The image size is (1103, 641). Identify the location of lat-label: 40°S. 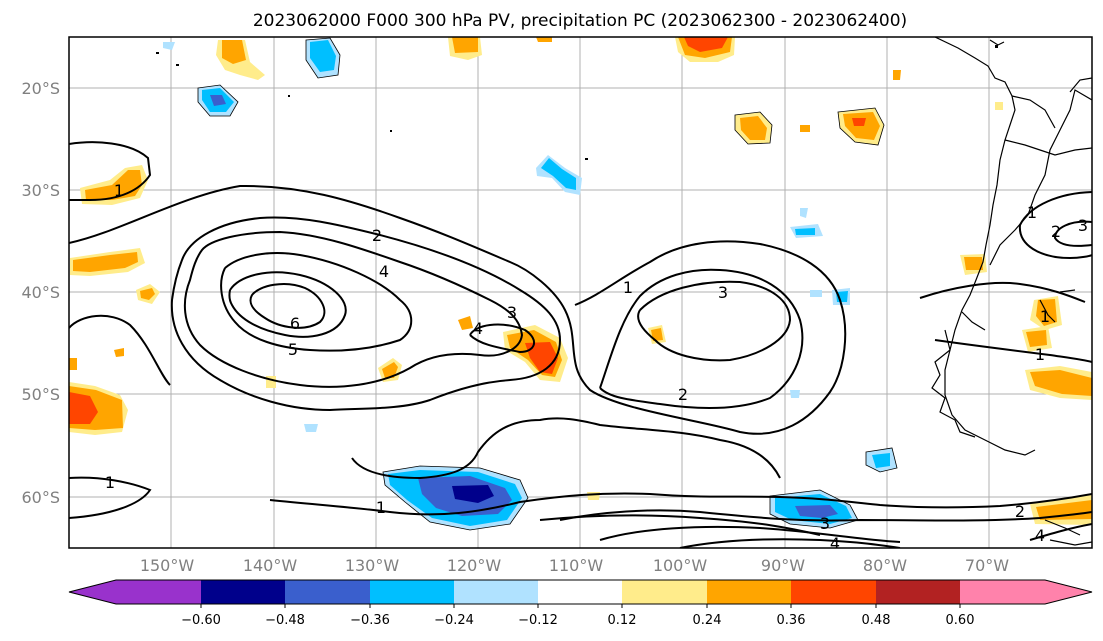
(40, 292).